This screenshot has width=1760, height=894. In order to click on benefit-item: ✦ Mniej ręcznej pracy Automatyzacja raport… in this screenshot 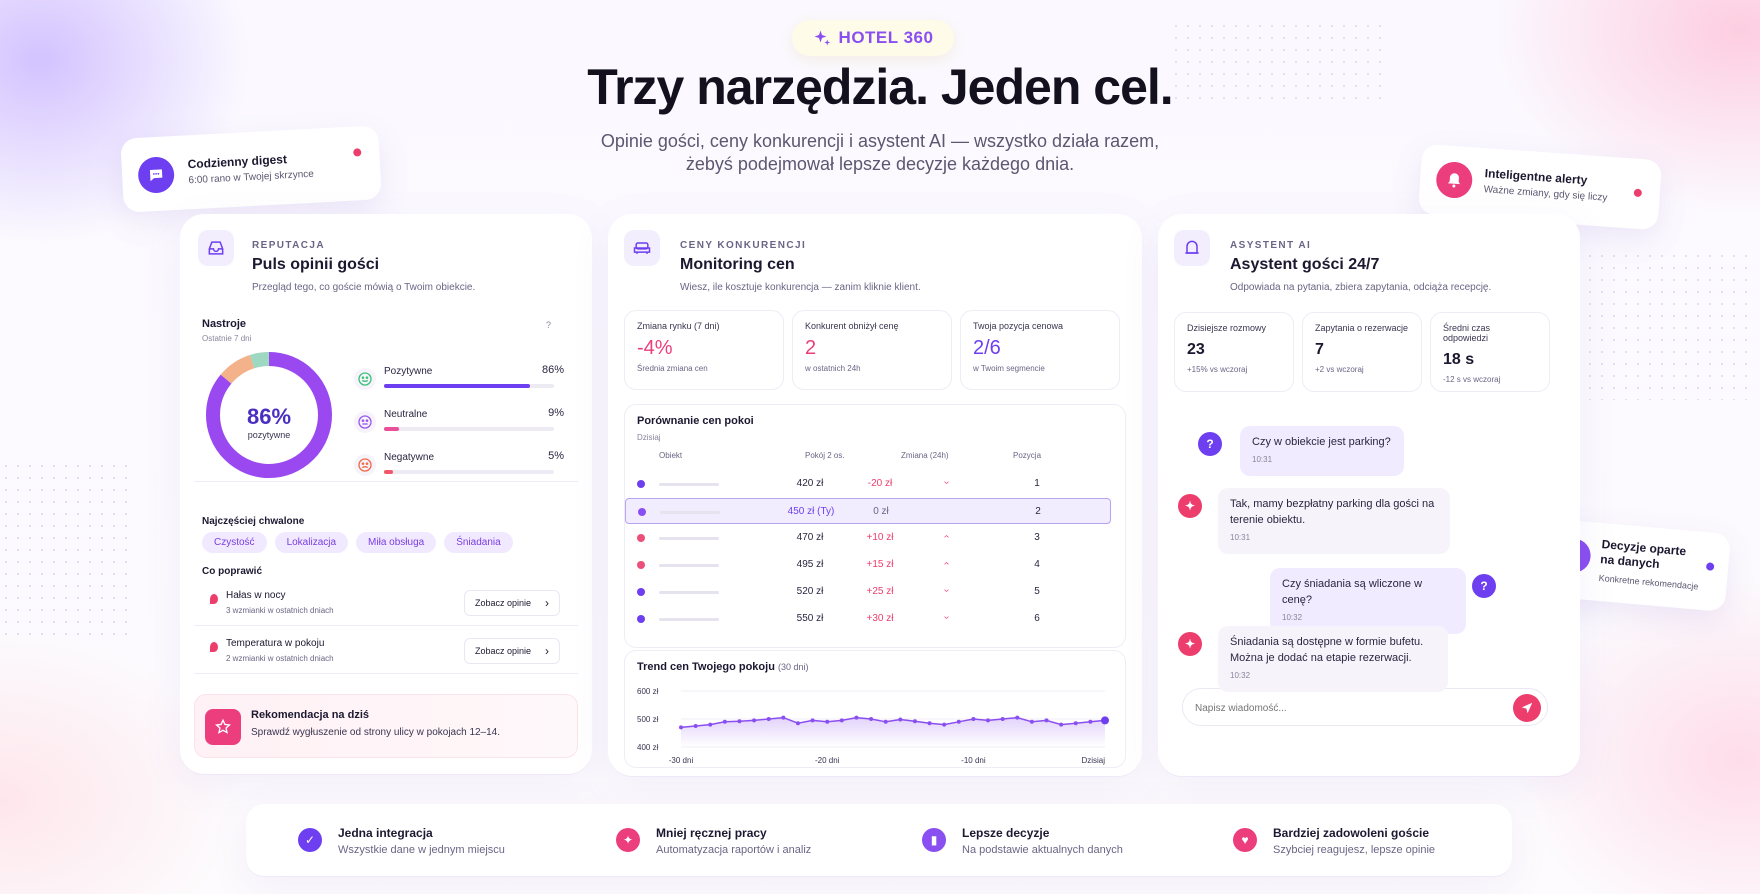, I will do `click(756, 844)`.